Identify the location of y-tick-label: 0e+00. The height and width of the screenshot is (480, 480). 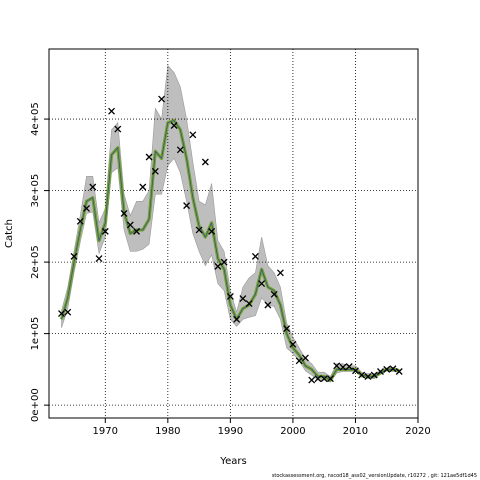
(35, 405).